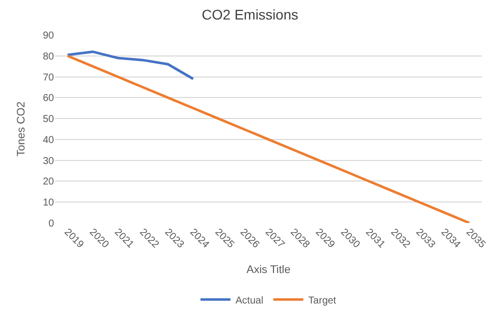  What do you see at coordinates (250, 14) in the screenshot?
I see `chart-title: CO2 Emissions` at bounding box center [250, 14].